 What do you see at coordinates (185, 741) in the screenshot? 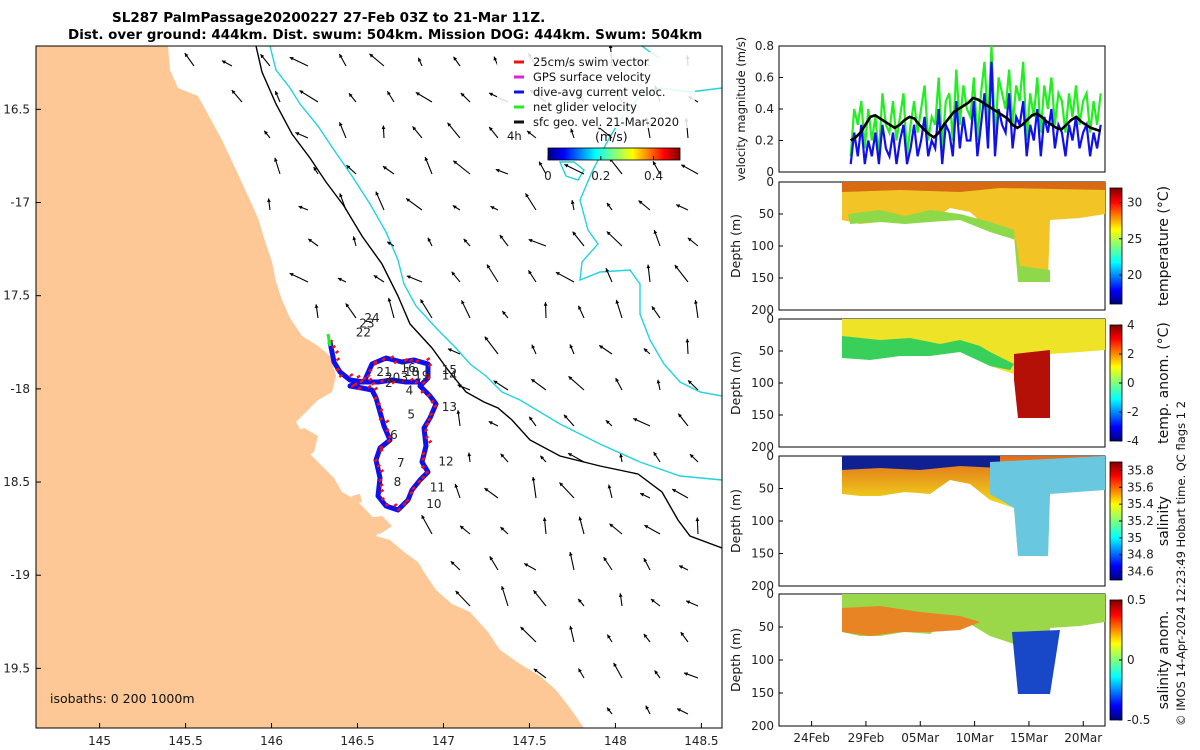
I see `map-xtick-label: 145.5` at bounding box center [185, 741].